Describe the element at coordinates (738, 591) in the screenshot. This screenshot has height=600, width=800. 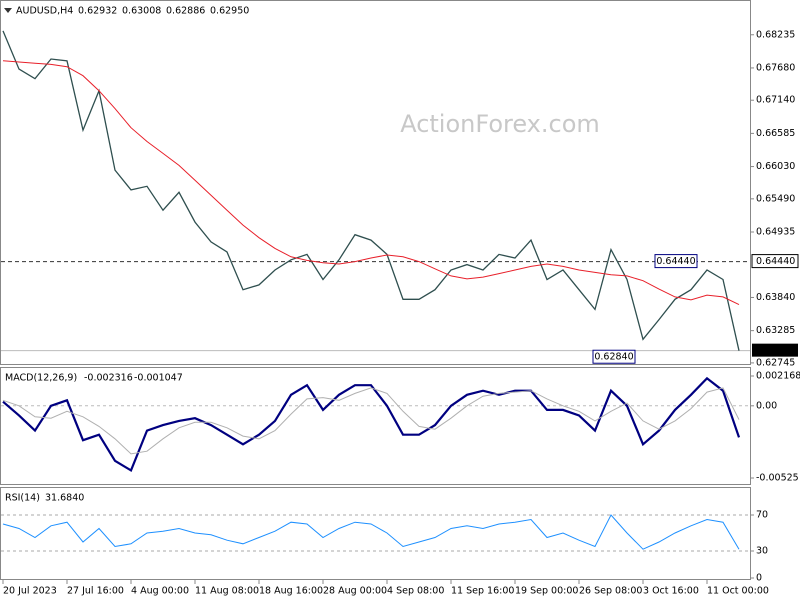
I see `x-tick-label: 11 Oct 00:00` at that location.